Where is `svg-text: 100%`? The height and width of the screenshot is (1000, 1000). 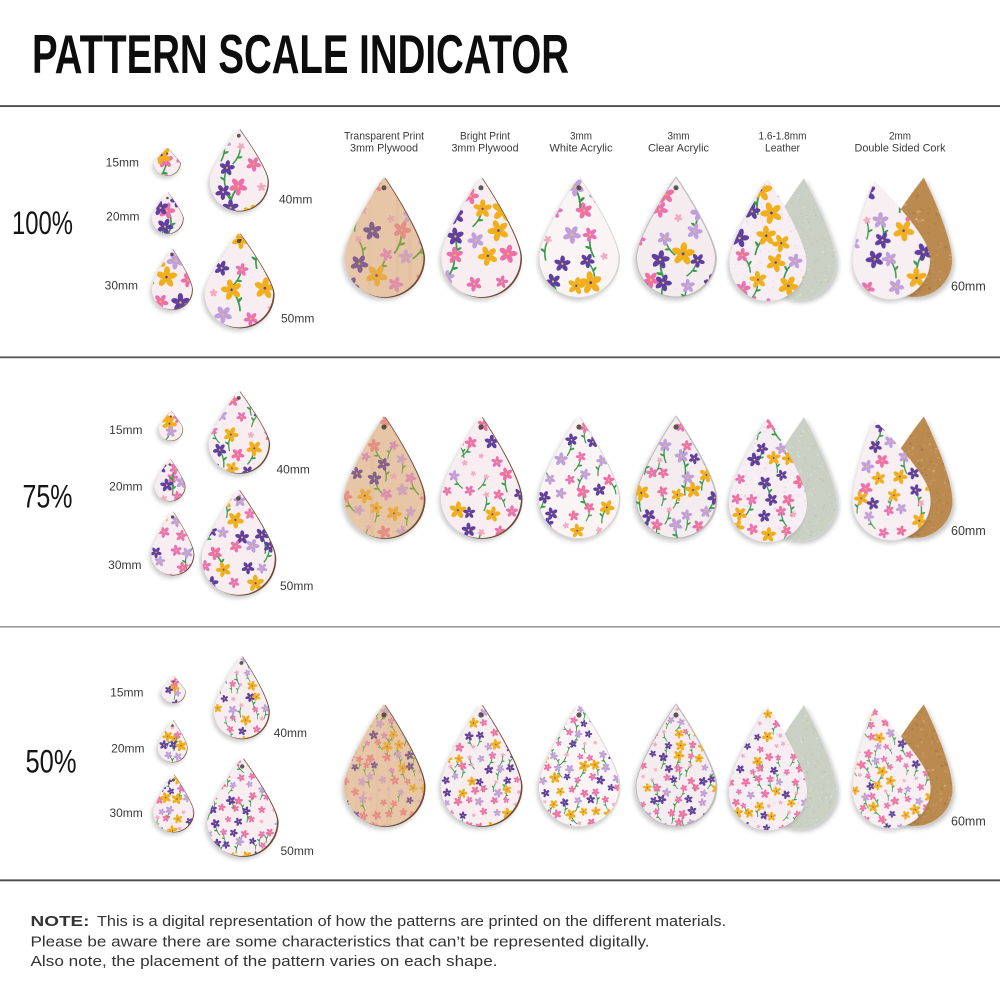
svg-text: 100% is located at coordinates (42, 223).